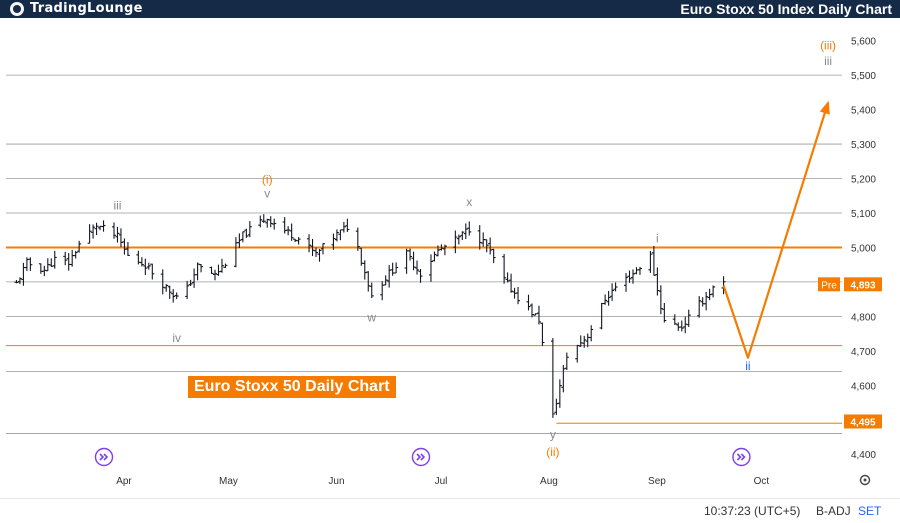 This screenshot has height=523, width=900. What do you see at coordinates (863, 76) in the screenshot?
I see `price-tick-label: 5,500` at bounding box center [863, 76].